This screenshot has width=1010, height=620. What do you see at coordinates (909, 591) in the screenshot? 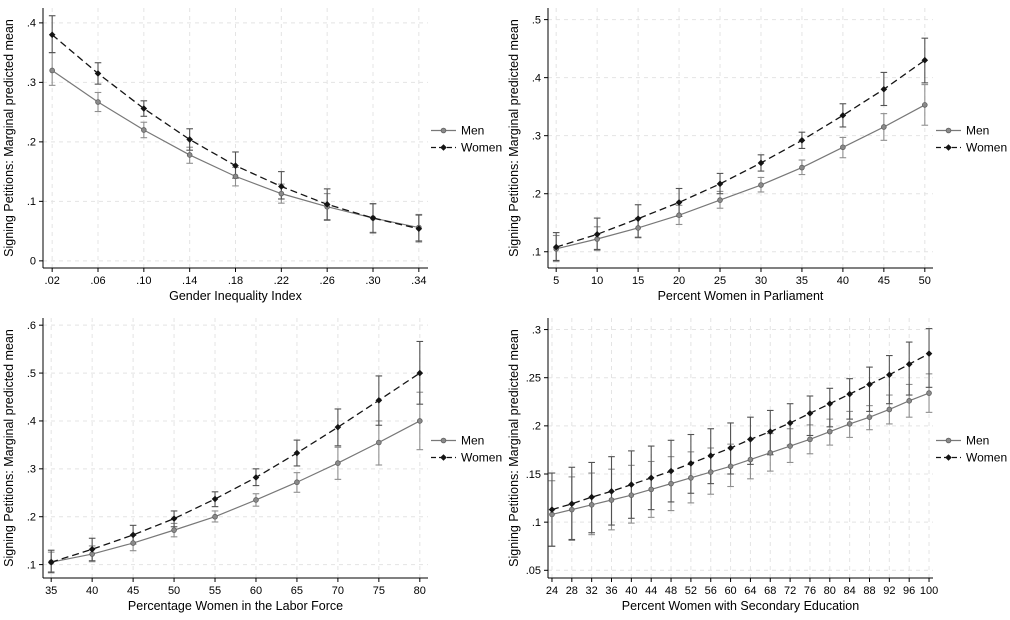
I see `x-tick-label: 96` at bounding box center [909, 591].